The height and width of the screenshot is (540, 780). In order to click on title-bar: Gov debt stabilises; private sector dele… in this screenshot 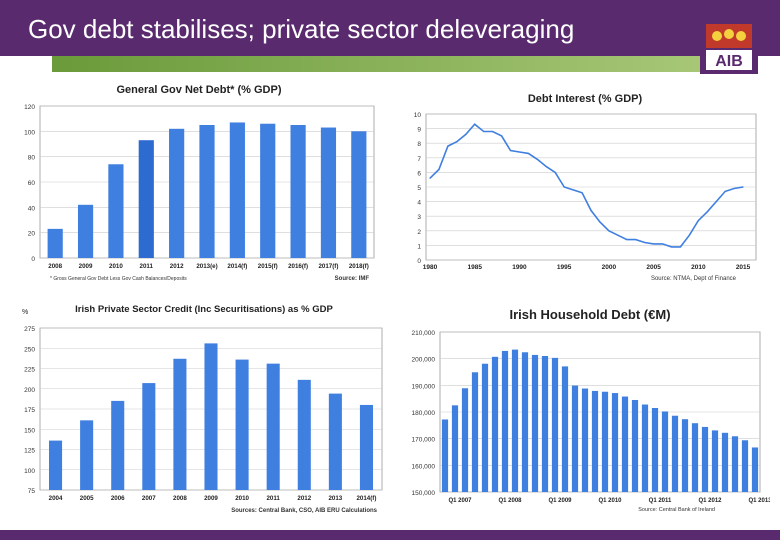, I will do `click(390, 28)`.